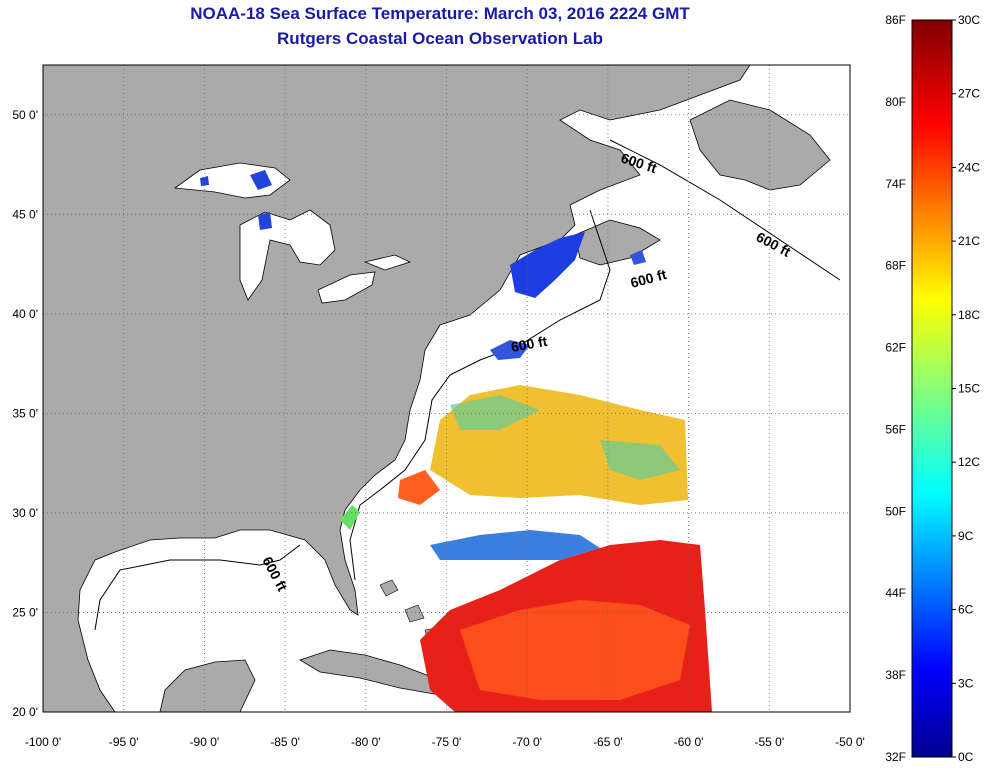 This screenshot has width=984, height=770. I want to click on latitude-tick-label: 35 0', so click(25, 413).